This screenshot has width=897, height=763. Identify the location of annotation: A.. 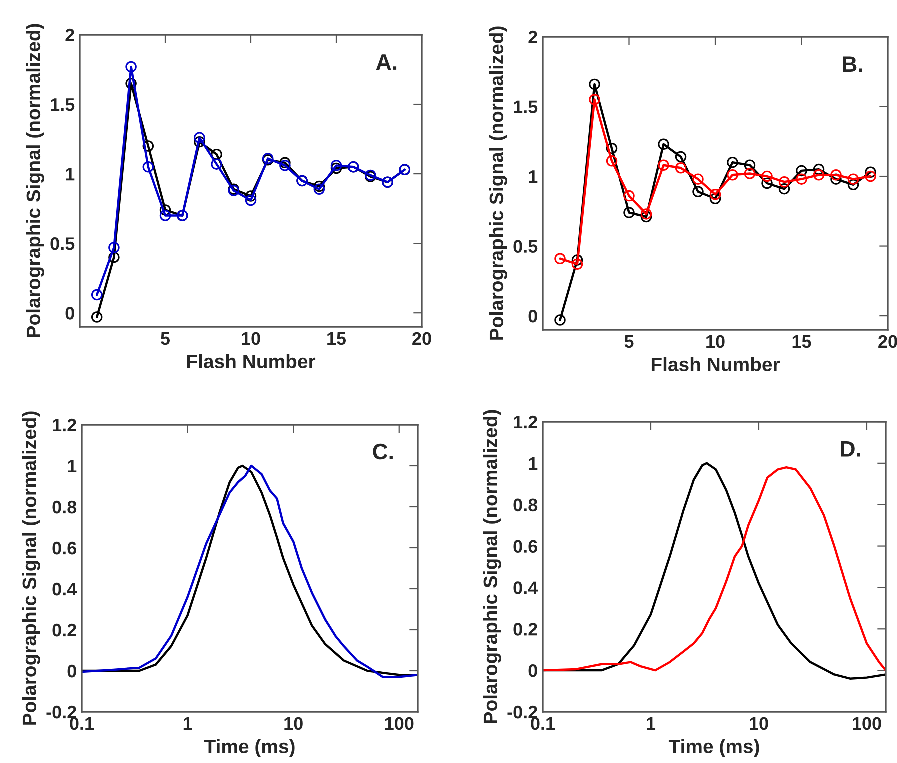
(386, 62).